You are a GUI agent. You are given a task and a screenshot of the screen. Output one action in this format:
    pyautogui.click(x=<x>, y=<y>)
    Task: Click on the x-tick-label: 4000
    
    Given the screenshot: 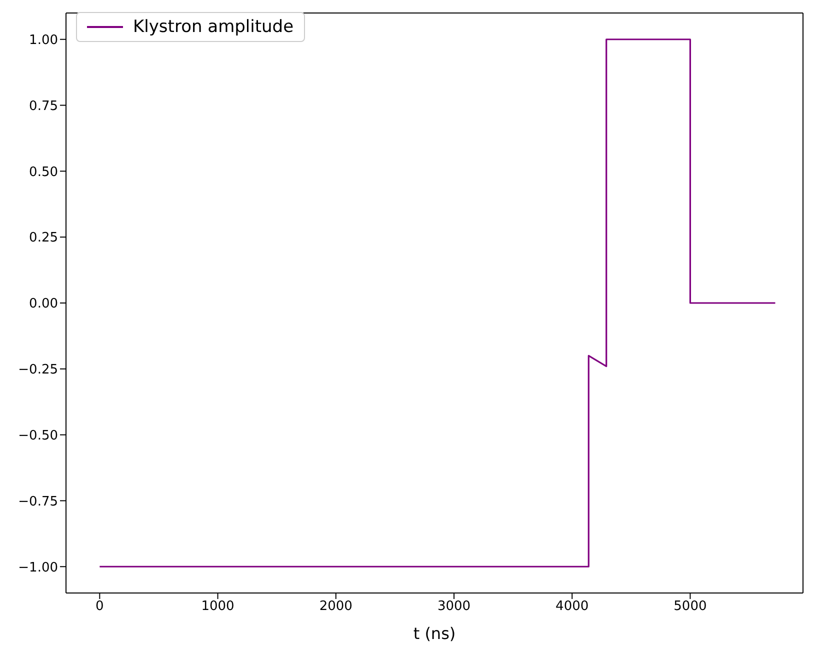 What is the action you would take?
    pyautogui.click(x=572, y=606)
    